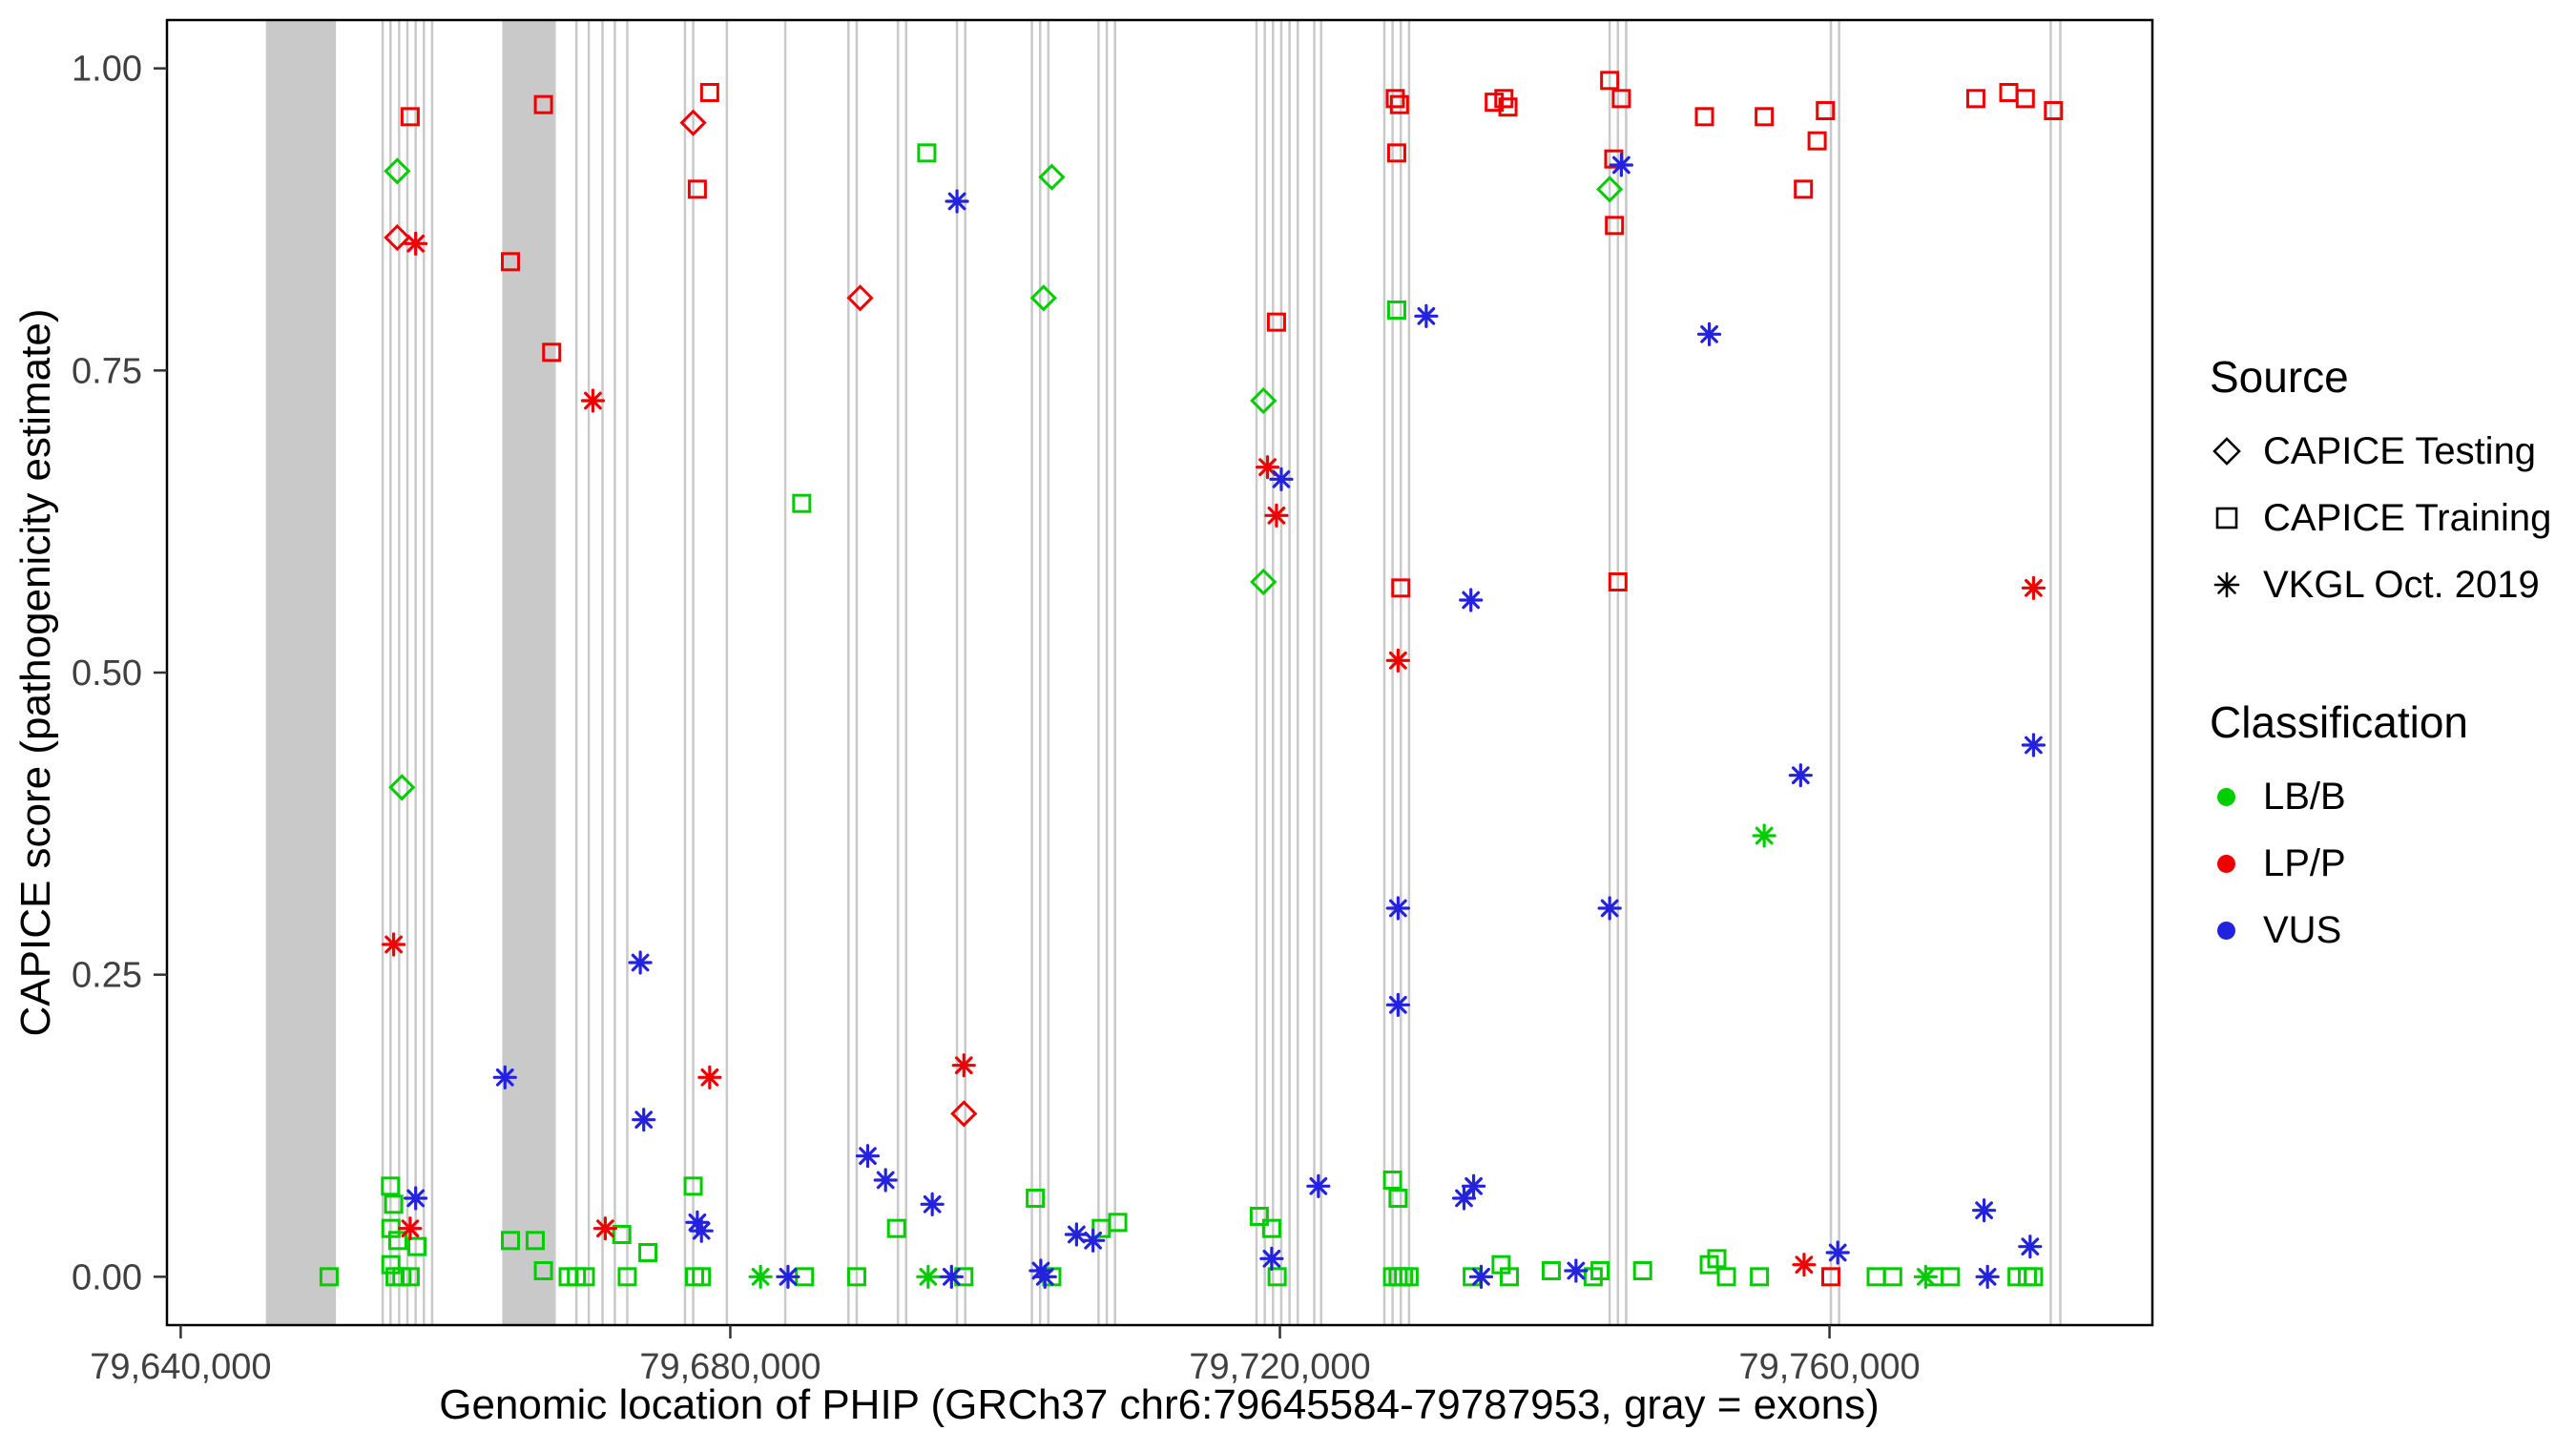 This screenshot has height=1431, width=2576. What do you see at coordinates (2400, 450) in the screenshot?
I see `legend-label-capice-testing: CAPICE Testing` at bounding box center [2400, 450].